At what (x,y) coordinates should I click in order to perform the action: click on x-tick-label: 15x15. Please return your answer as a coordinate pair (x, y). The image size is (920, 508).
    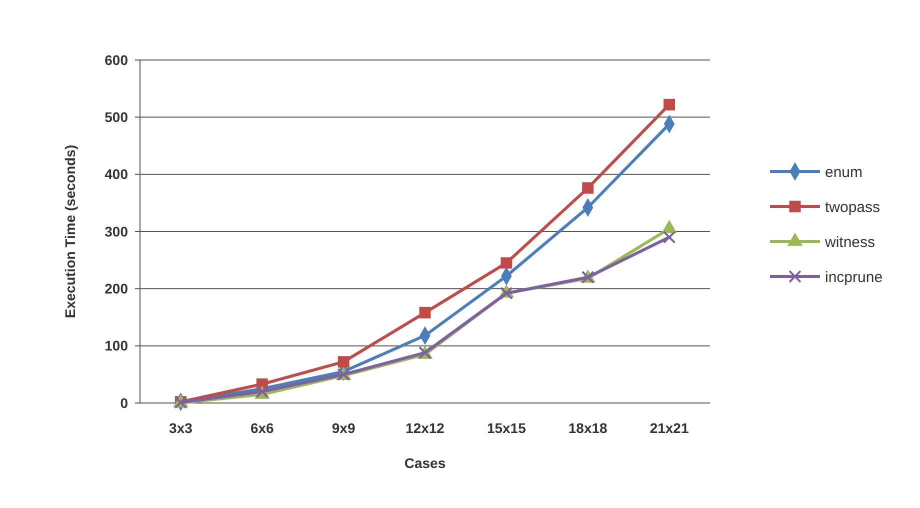
    Looking at the image, I should click on (506, 428).